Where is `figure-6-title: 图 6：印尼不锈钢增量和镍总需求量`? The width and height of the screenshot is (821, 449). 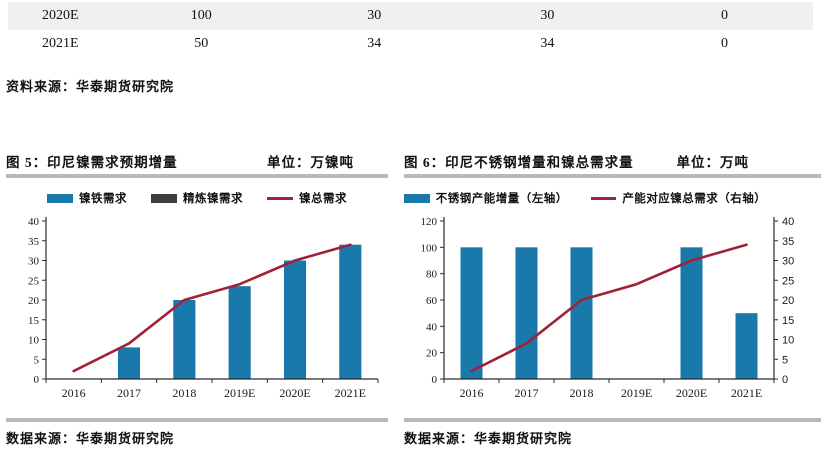 figure-6-title: 图 6：印尼不锈钢增量和镍总需求量 is located at coordinates (519, 162).